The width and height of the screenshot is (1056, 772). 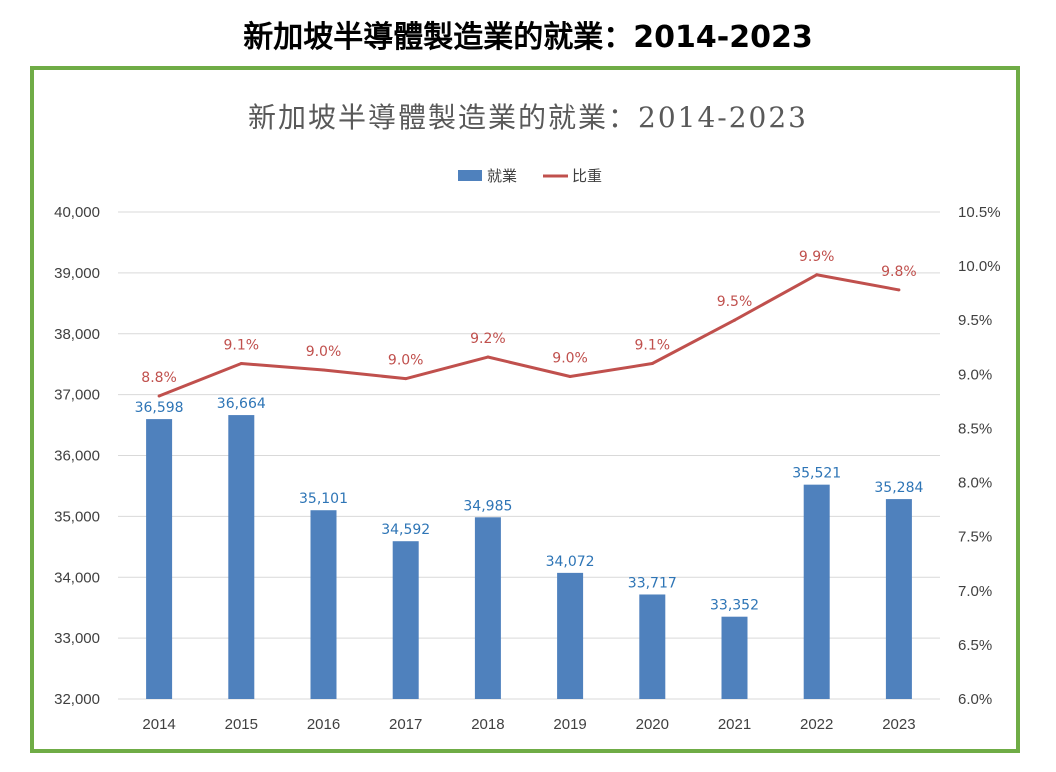 I want to click on left-tick-label: 35,000, so click(x=77, y=516).